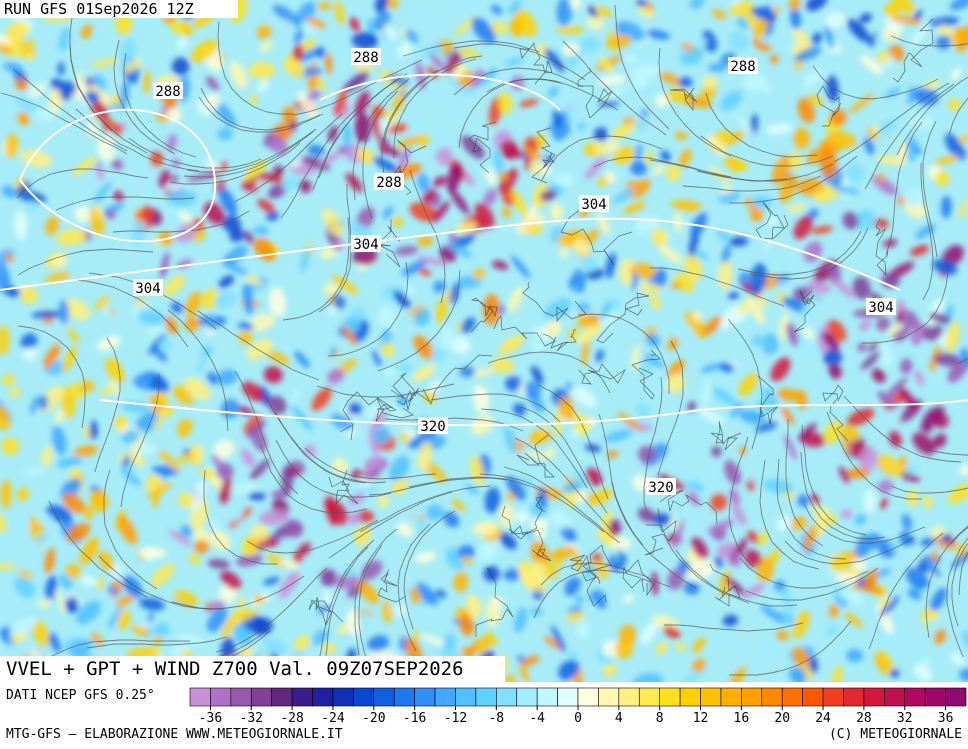  I want to click on run-label: RUN GFS 01Sep2026 12Z, so click(99, 9).